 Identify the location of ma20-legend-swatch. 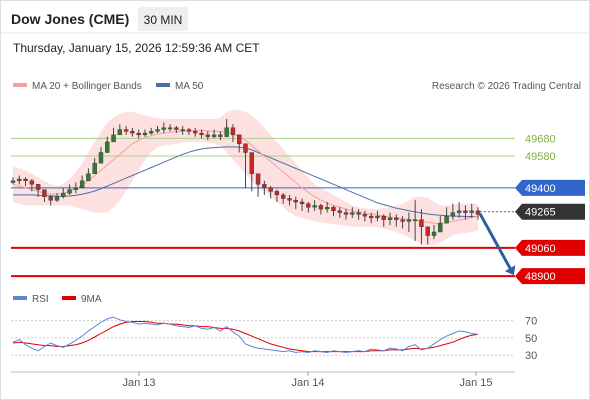
(20, 85).